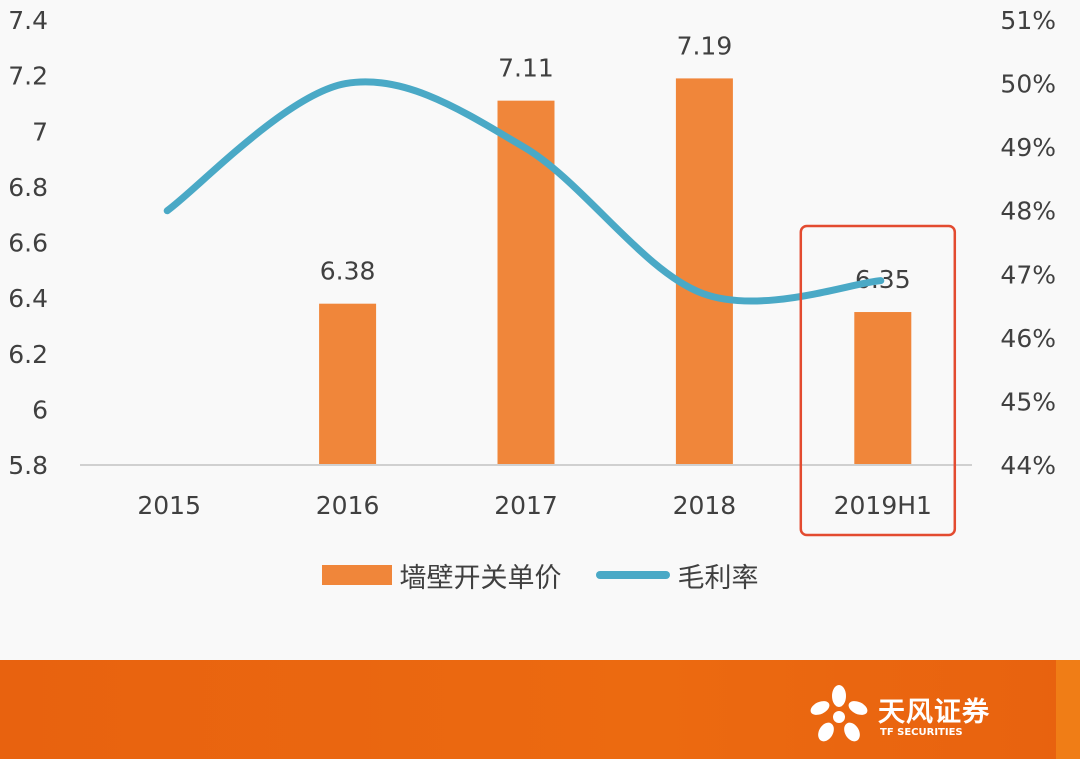 Image resolution: width=1080 pixels, height=759 pixels. What do you see at coordinates (1028, 84) in the screenshot?
I see `right-tick-label: 50%` at bounding box center [1028, 84].